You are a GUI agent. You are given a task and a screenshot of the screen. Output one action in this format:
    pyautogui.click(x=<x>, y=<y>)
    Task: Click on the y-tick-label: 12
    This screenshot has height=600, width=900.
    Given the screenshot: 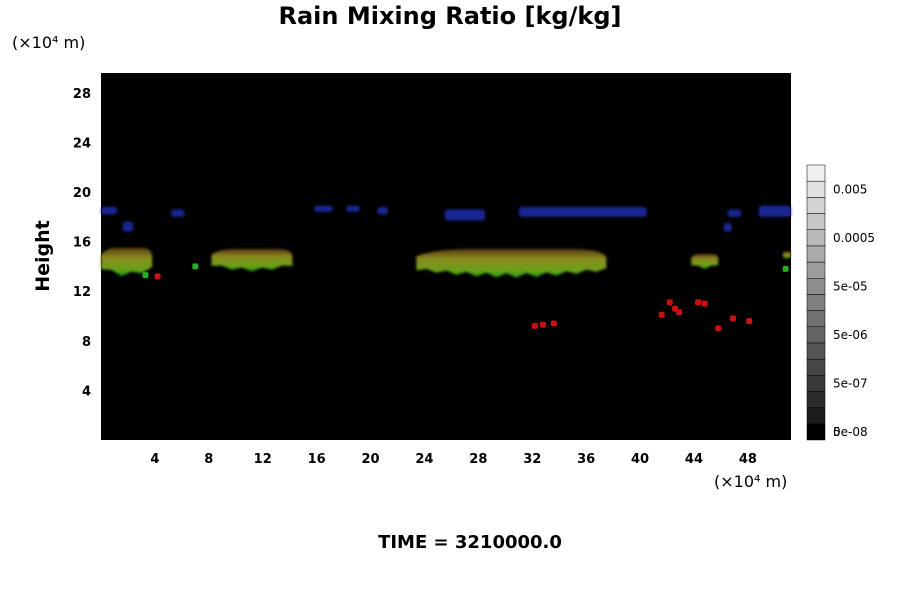 What is the action you would take?
    pyautogui.click(x=82, y=292)
    